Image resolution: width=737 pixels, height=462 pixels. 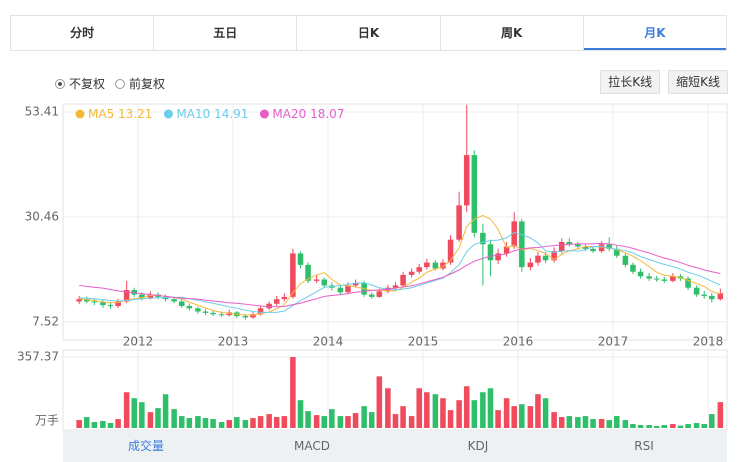 What do you see at coordinates (110, 83) in the screenshot?
I see `adjust-options: 不复权 前复权` at bounding box center [110, 83].